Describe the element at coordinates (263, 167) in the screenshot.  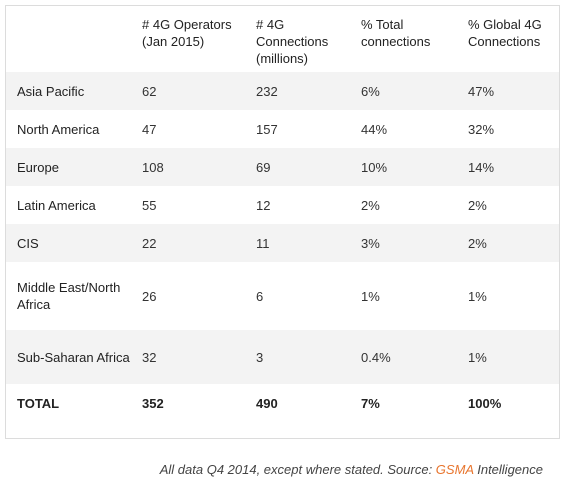
I see `cell-connections: 69` at that location.